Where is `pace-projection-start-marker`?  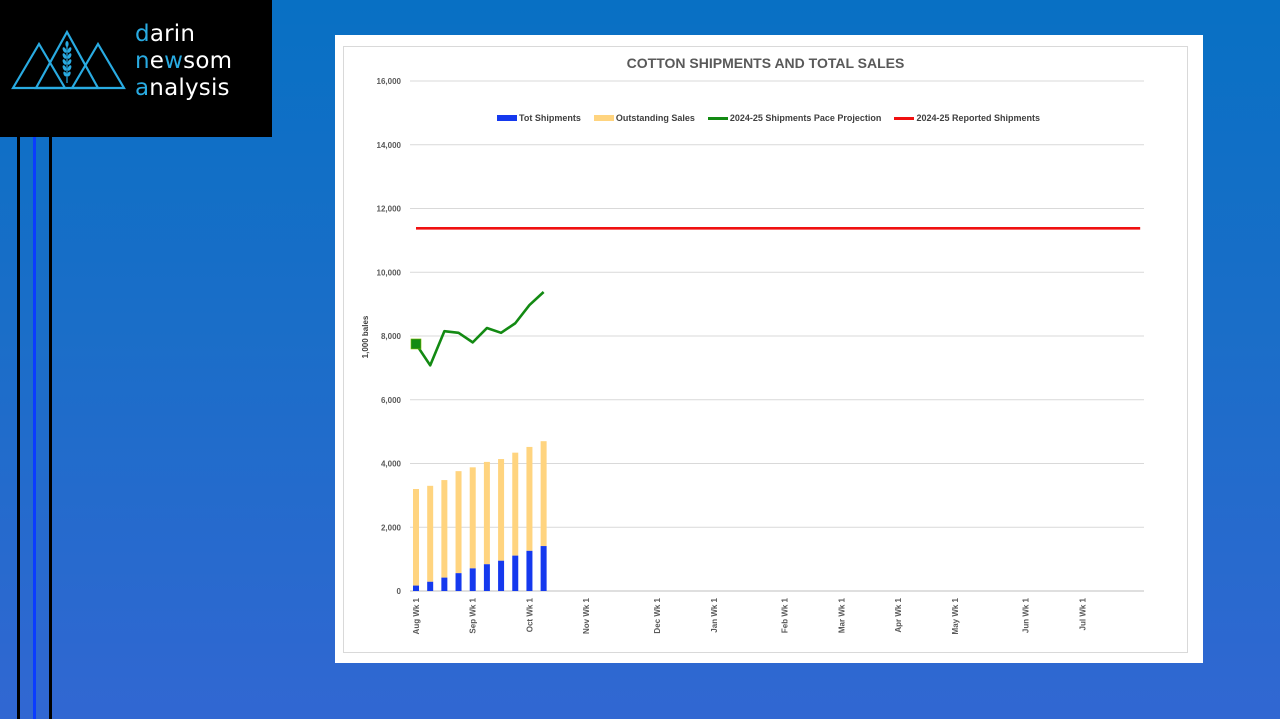 pace-projection-start-marker is located at coordinates (416, 344).